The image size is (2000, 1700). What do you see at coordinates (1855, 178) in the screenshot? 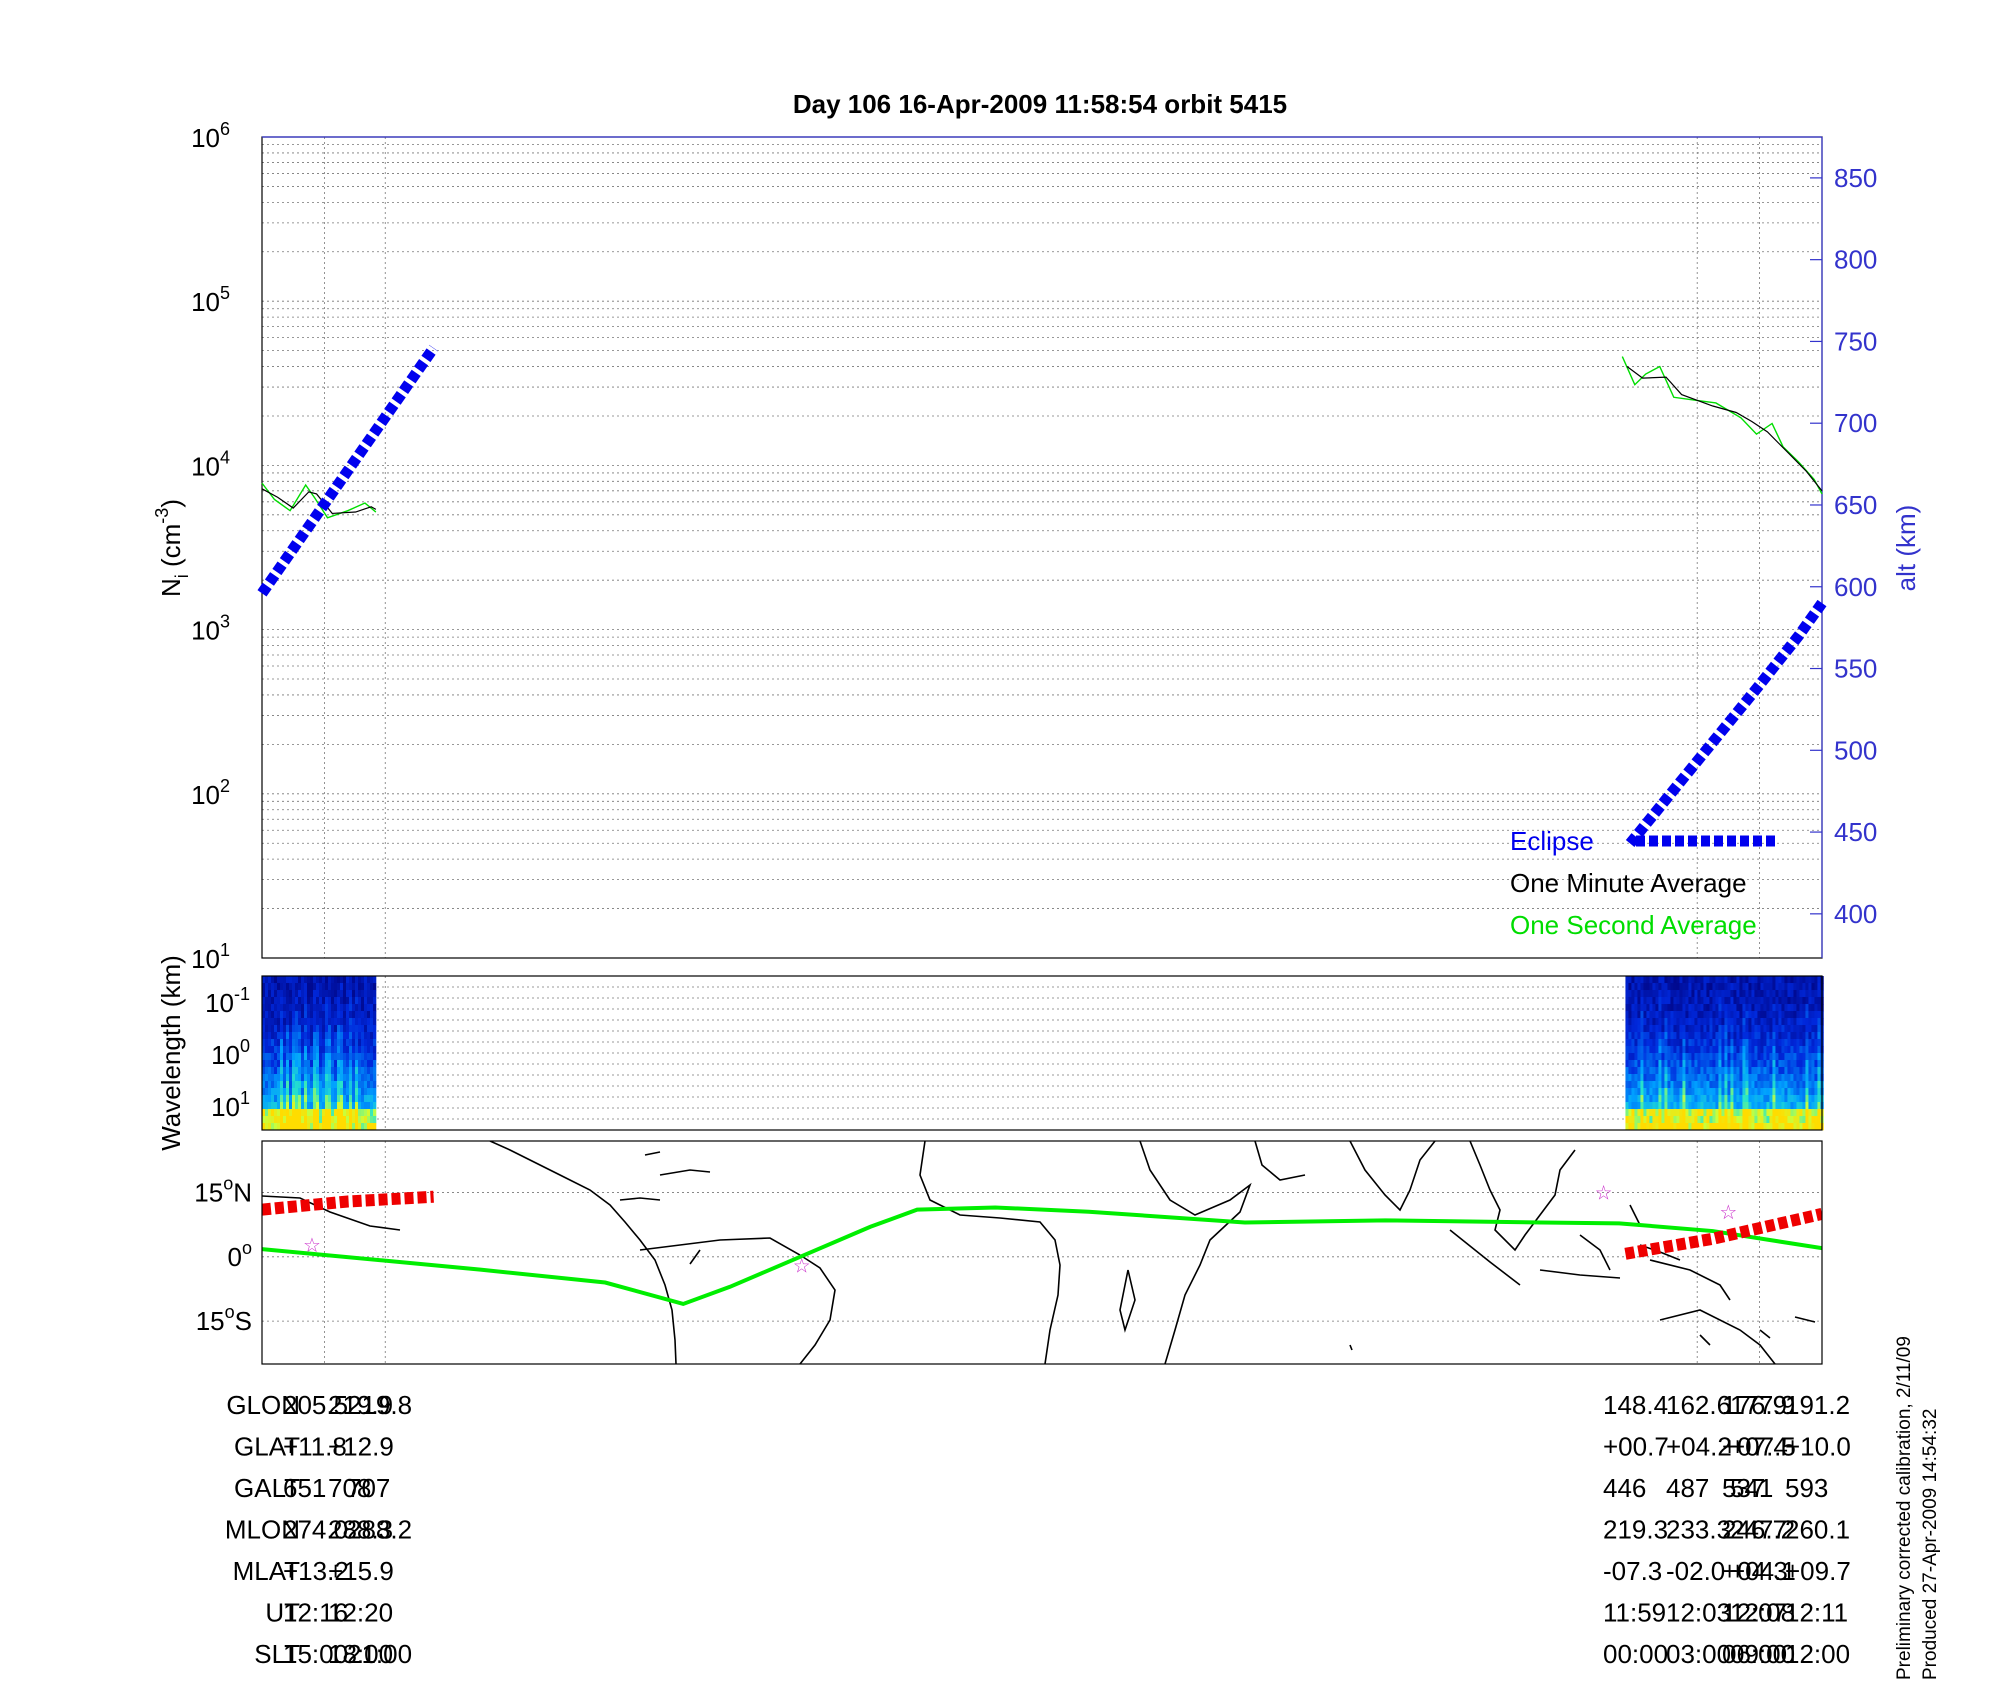
I see `altitude-tick-label: 850` at bounding box center [1855, 178].